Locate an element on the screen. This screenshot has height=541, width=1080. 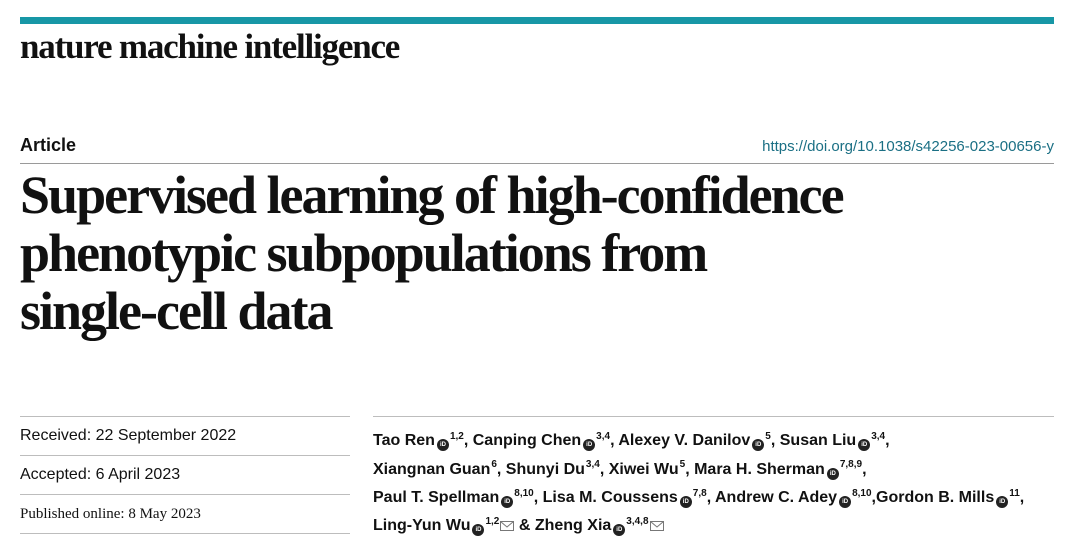
author-name-text: Mara H. Sherman is located at coordinates (759, 469).